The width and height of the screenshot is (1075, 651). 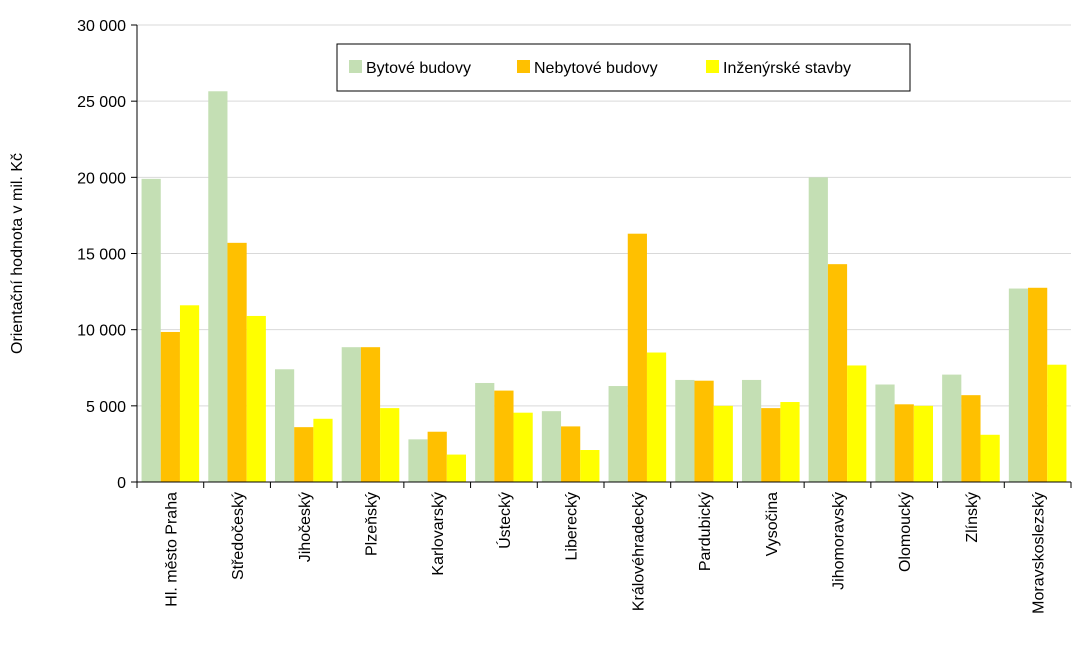 What do you see at coordinates (101, 102) in the screenshot?
I see `y-tick-label: 25 000` at bounding box center [101, 102].